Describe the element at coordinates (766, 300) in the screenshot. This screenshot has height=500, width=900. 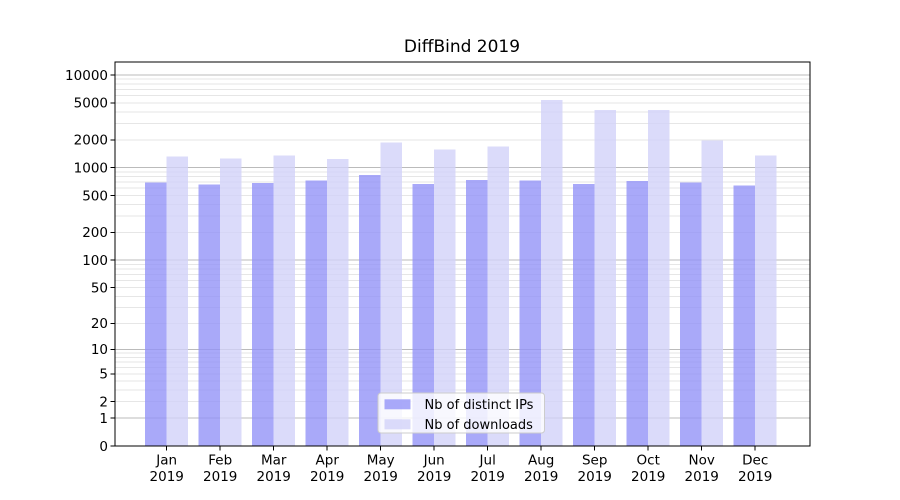
I see `bar-nb-of-downloads-dec` at that location.